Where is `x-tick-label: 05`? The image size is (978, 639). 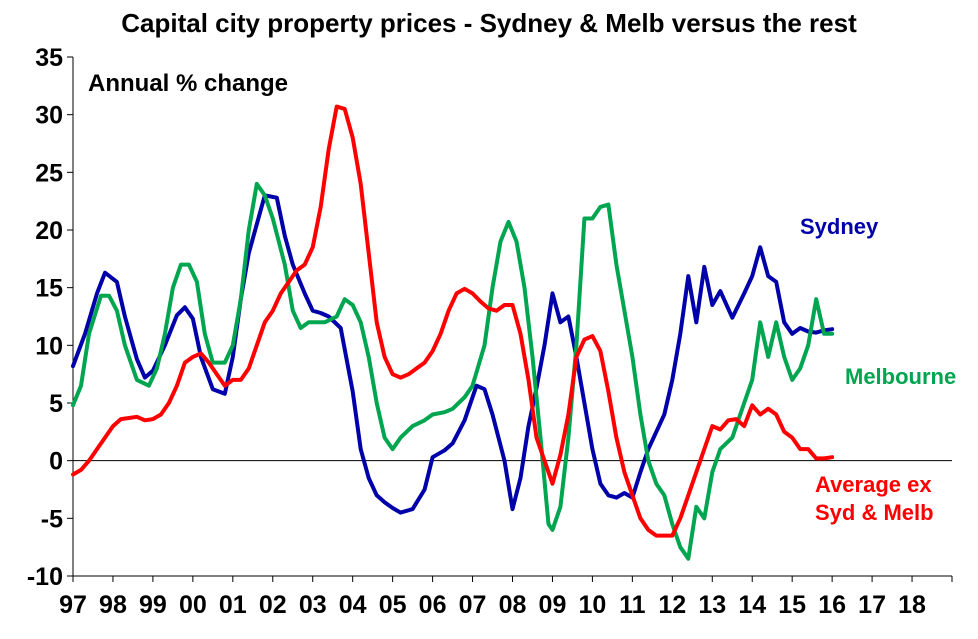
x-tick-label: 05 is located at coordinates (393, 605).